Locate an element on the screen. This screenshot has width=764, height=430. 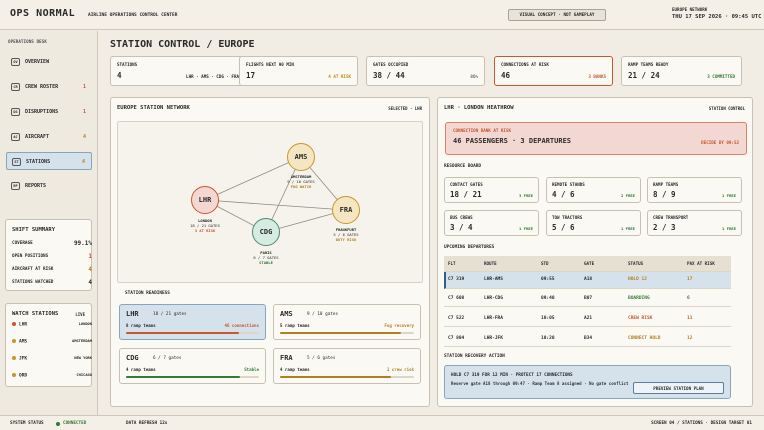
readiness-code: FRA is located at coordinates (286, 358).